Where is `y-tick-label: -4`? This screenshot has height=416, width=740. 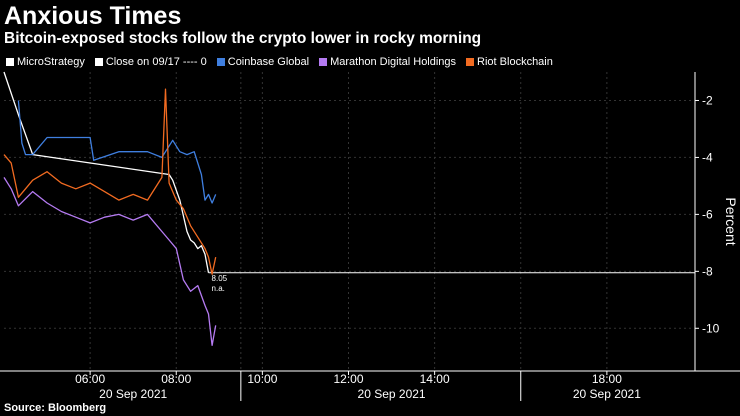 y-tick-label: -4 is located at coordinates (707, 157).